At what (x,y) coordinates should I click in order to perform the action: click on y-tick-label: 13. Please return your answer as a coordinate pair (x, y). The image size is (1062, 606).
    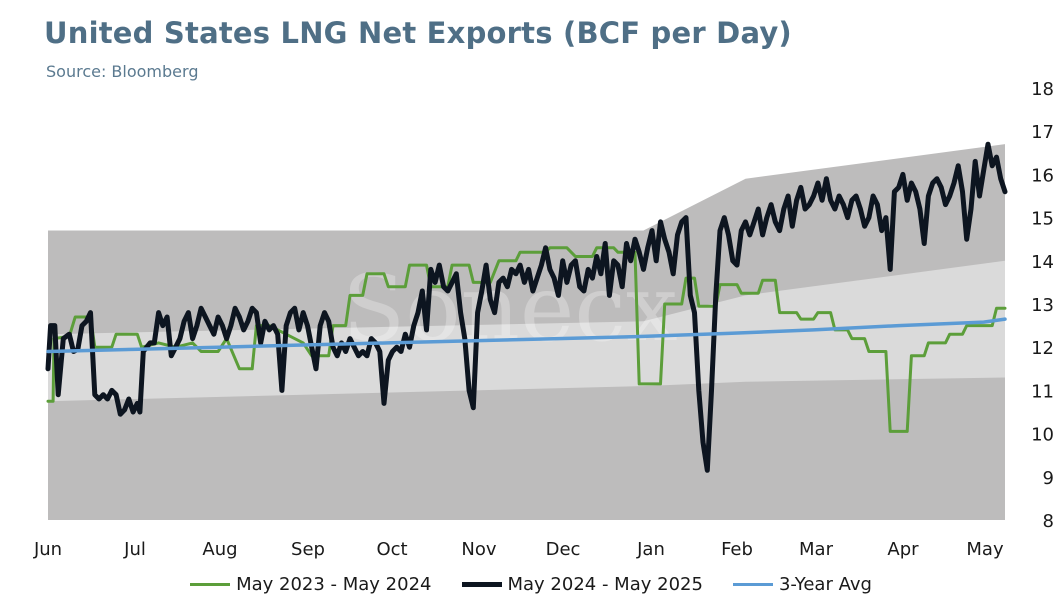
    Looking at the image, I should click on (1042, 305).